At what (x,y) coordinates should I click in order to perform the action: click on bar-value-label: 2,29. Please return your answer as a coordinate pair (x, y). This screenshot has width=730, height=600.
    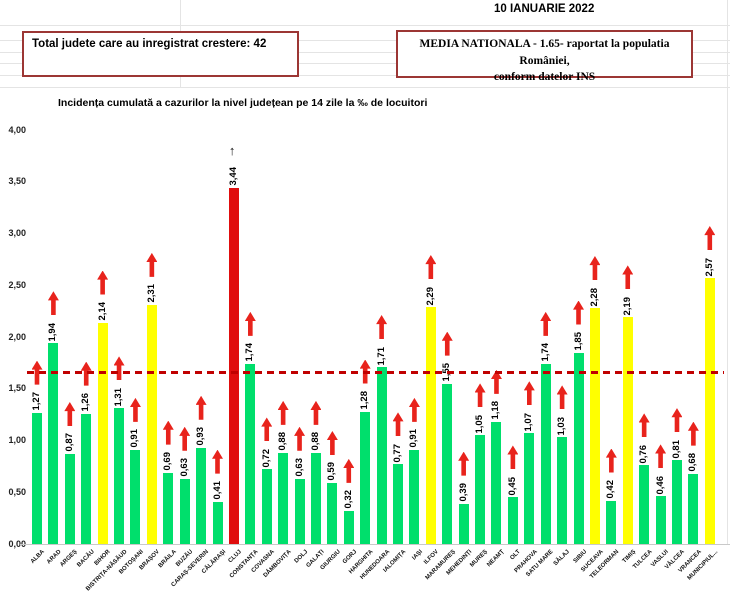
    Looking at the image, I should click on (430, 296).